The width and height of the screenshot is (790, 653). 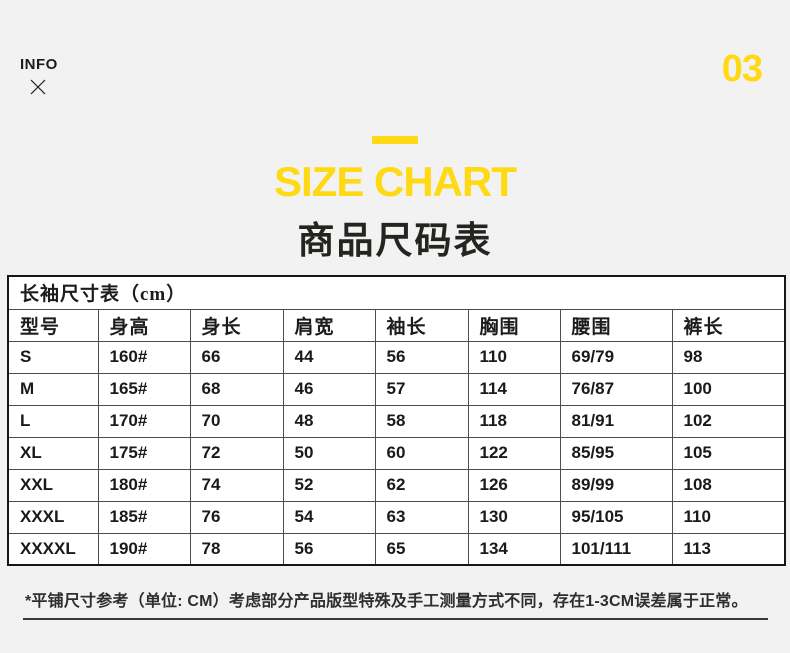 I want to click on column-header: 袖长, so click(x=421, y=325).